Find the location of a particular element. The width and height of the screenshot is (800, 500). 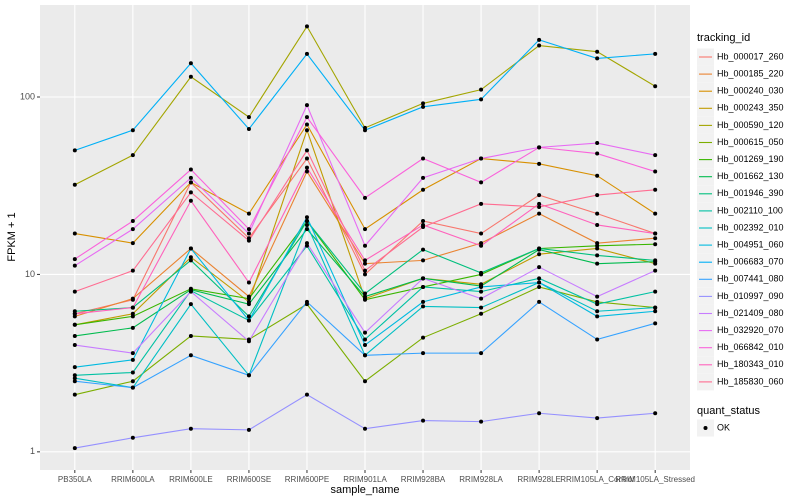

legend-label: Hb_180343_010 is located at coordinates (750, 364).